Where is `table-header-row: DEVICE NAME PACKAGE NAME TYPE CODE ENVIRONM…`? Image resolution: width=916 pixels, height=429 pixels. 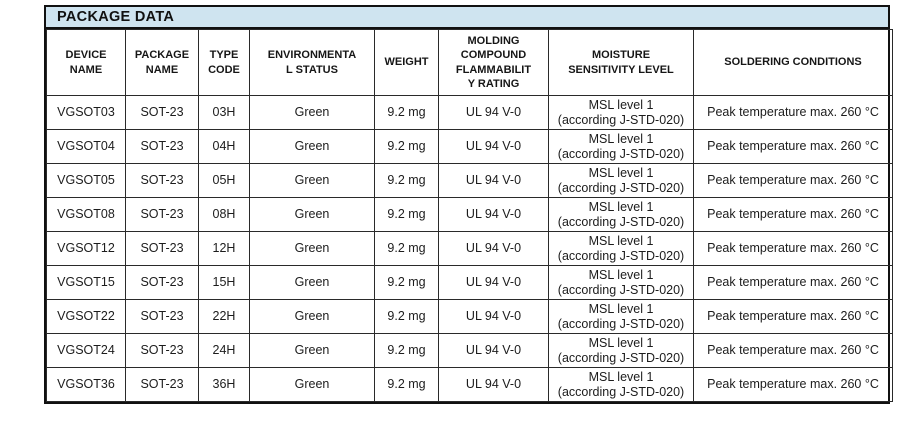 table-header-row: DEVICE NAME PACKAGE NAME TYPE CODE ENVIRONM… is located at coordinates (469, 62).